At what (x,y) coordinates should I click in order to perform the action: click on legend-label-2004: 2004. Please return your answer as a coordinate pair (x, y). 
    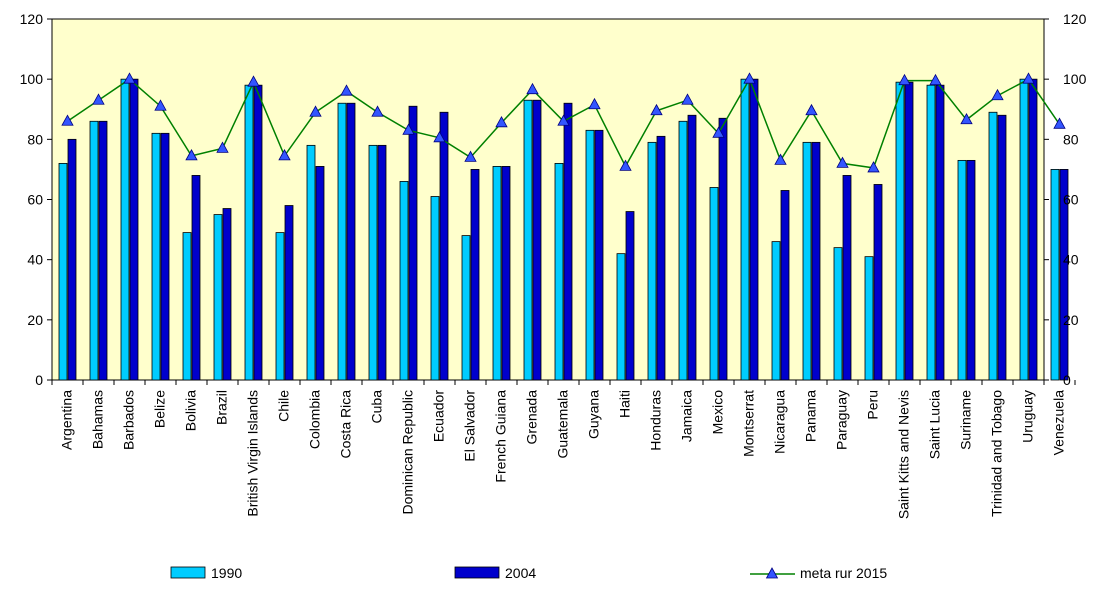
    Looking at the image, I should click on (520, 573).